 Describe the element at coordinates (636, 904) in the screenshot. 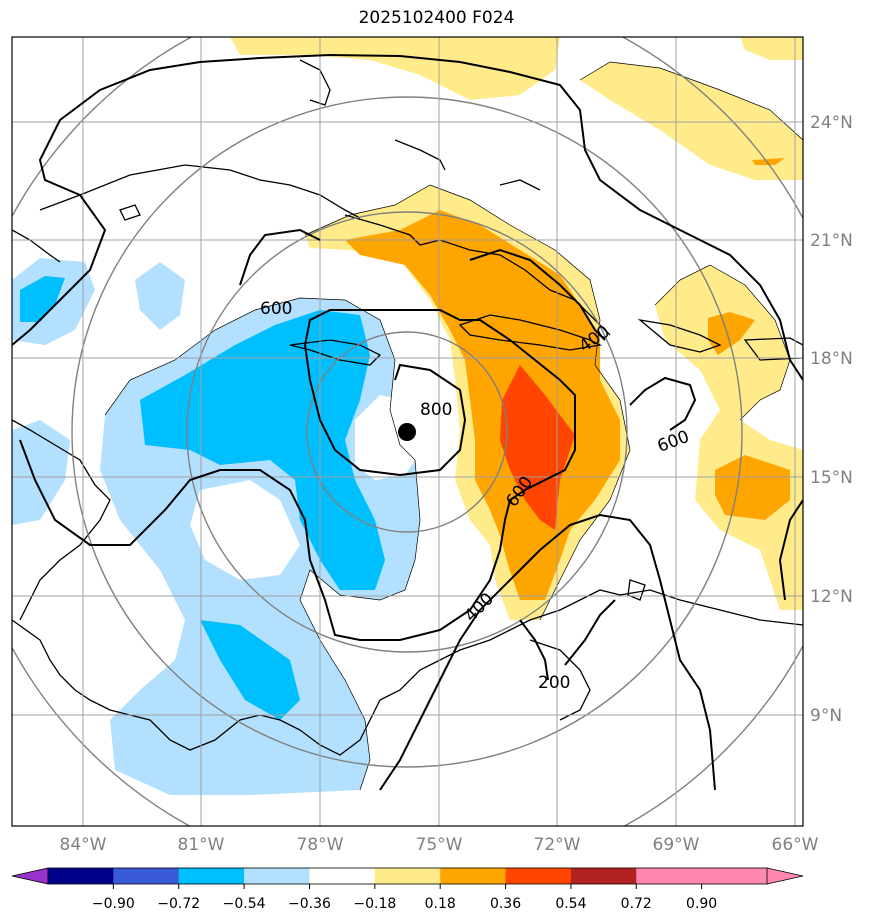

I see `colorbar-label: 0.72` at that location.